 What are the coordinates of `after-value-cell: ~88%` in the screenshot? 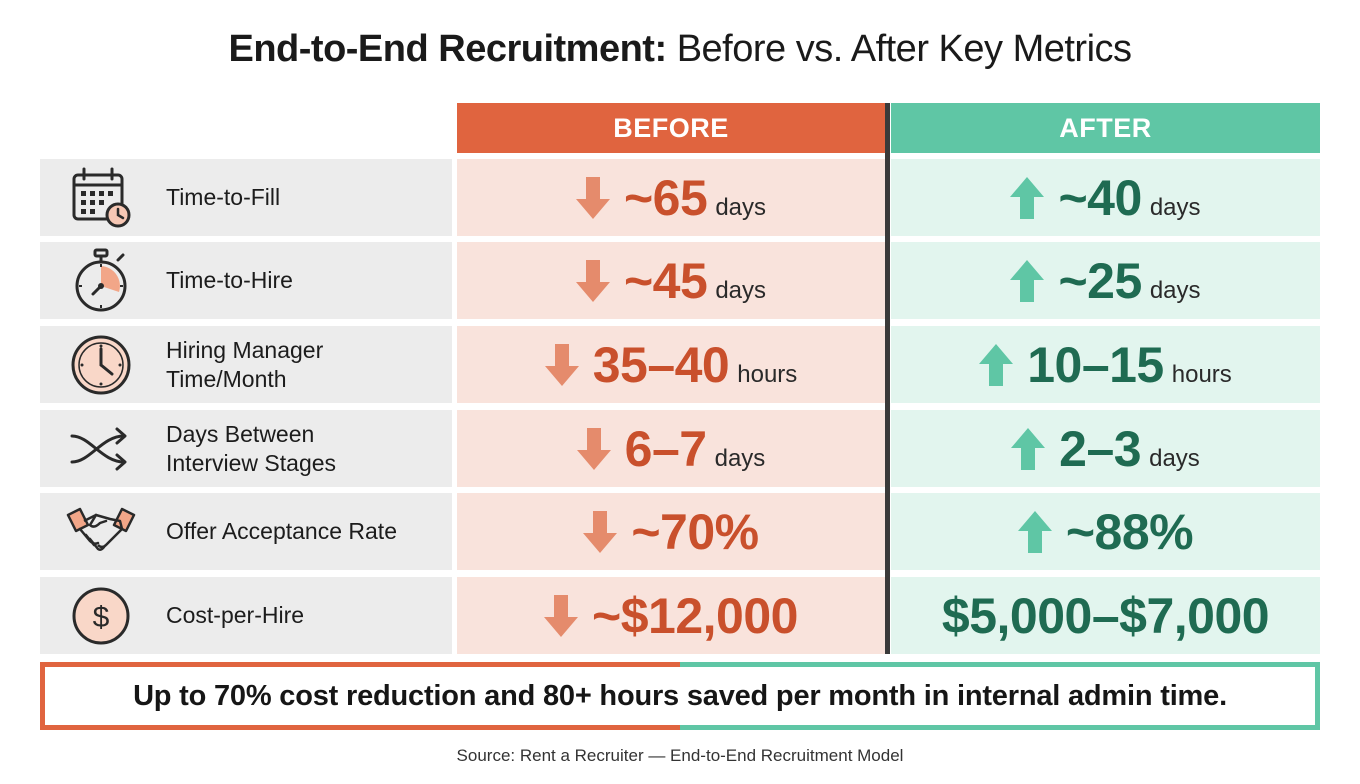 It's located at (1105, 531).